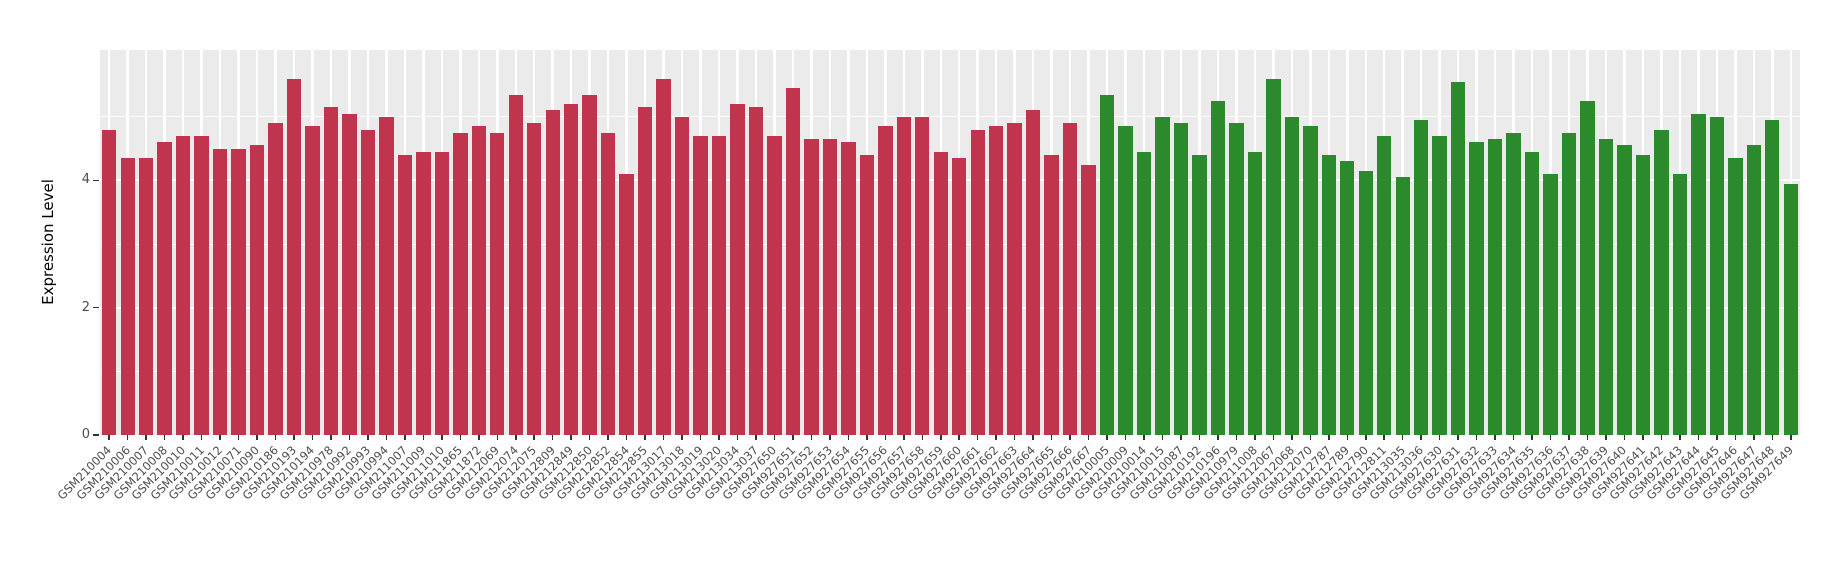  What do you see at coordinates (85, 307) in the screenshot?
I see `y-tick-label: 2` at bounding box center [85, 307].